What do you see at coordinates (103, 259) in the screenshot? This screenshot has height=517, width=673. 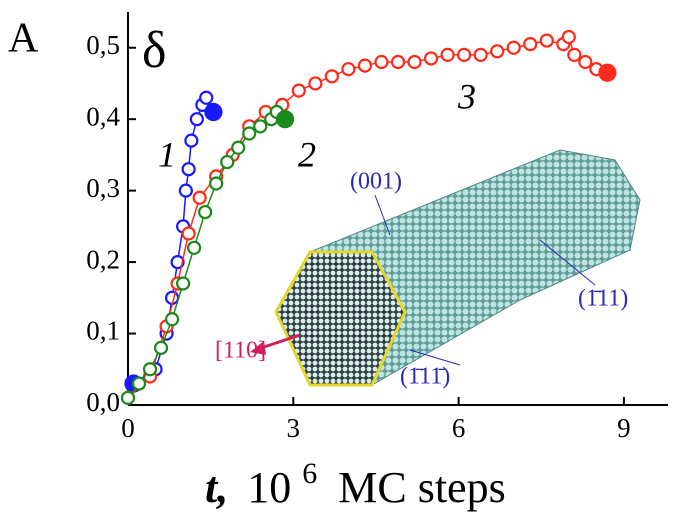 I see `y-tick-label: 0,2` at bounding box center [103, 259].